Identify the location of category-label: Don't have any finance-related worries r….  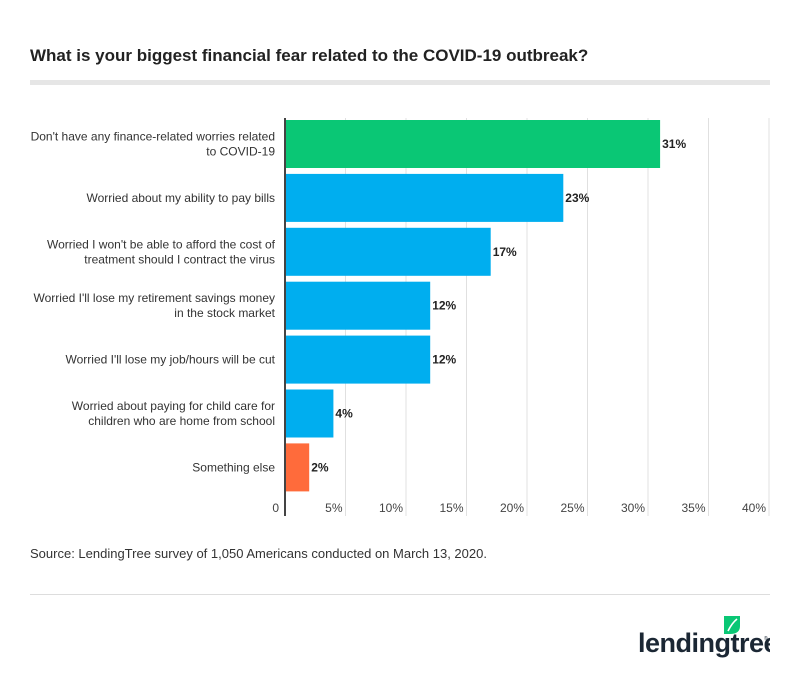
(153, 137).